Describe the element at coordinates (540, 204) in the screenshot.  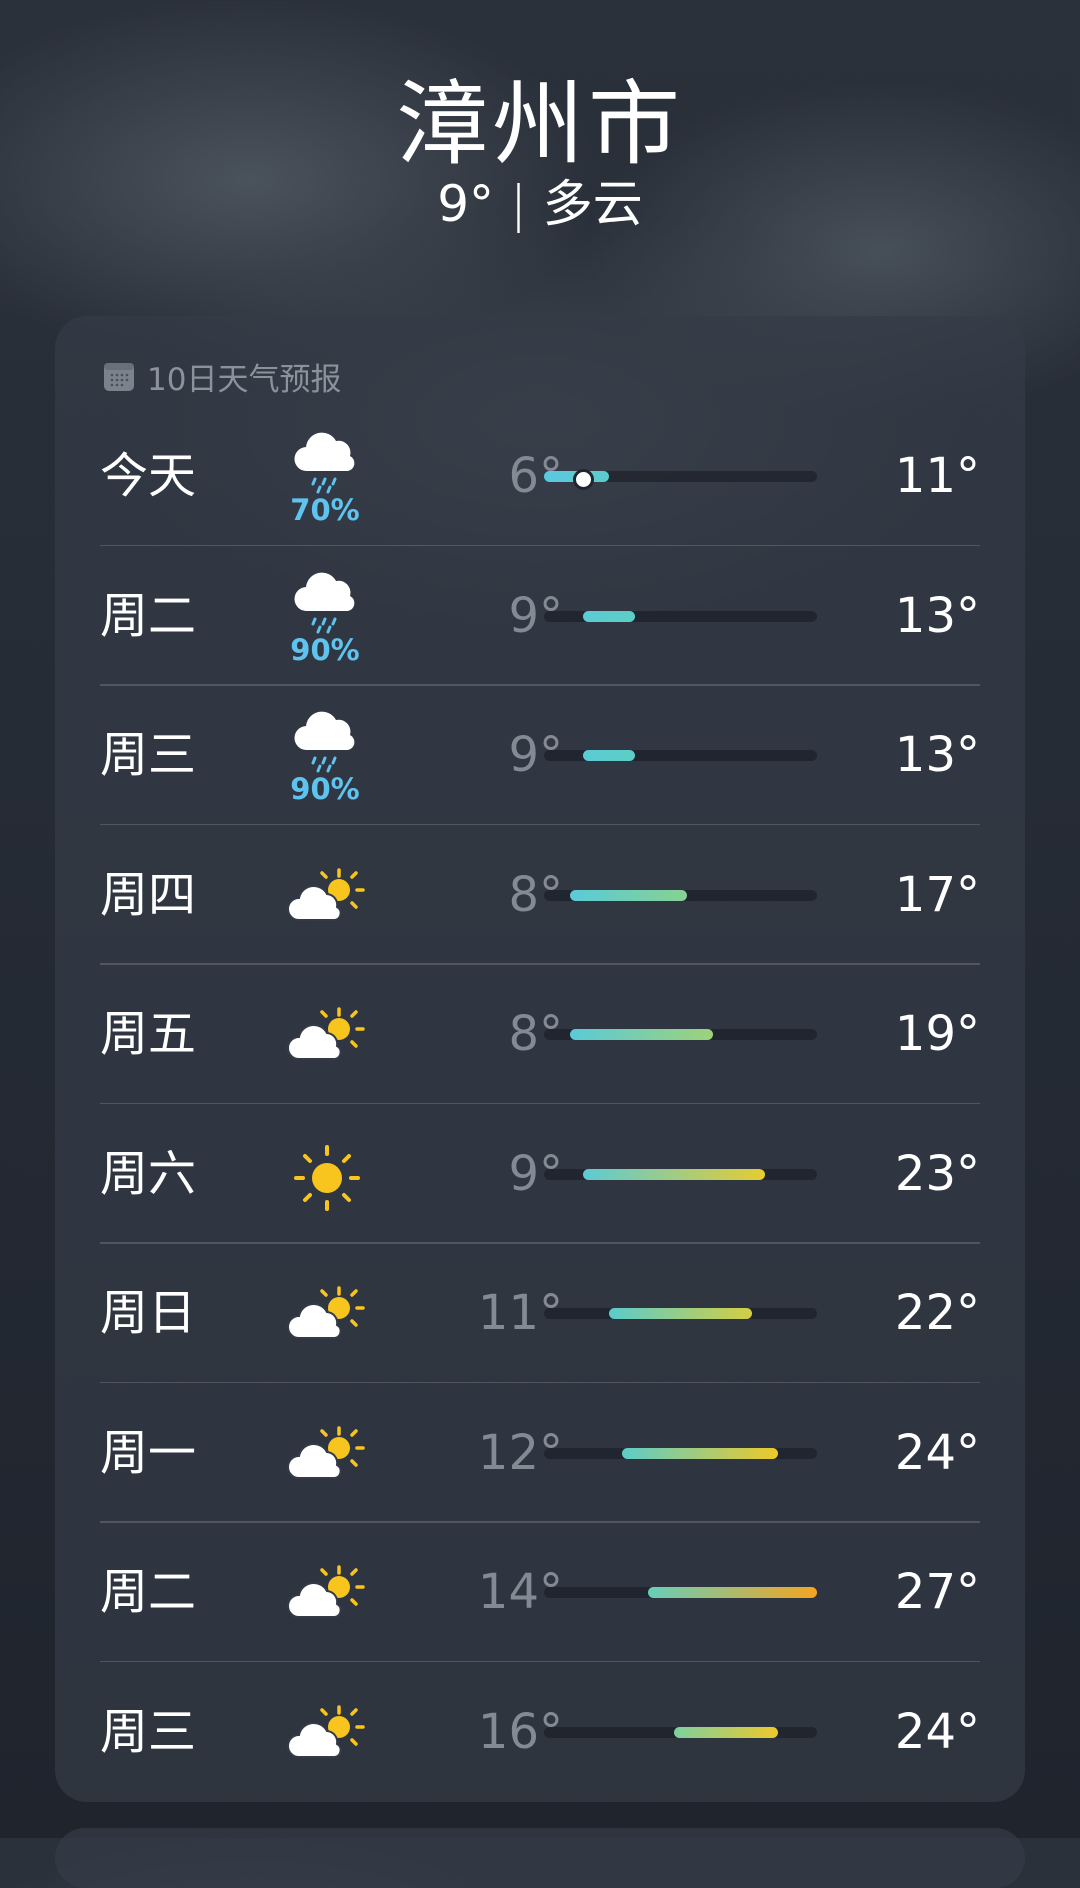
I see `current-conditions: 9° | 多云` at that location.